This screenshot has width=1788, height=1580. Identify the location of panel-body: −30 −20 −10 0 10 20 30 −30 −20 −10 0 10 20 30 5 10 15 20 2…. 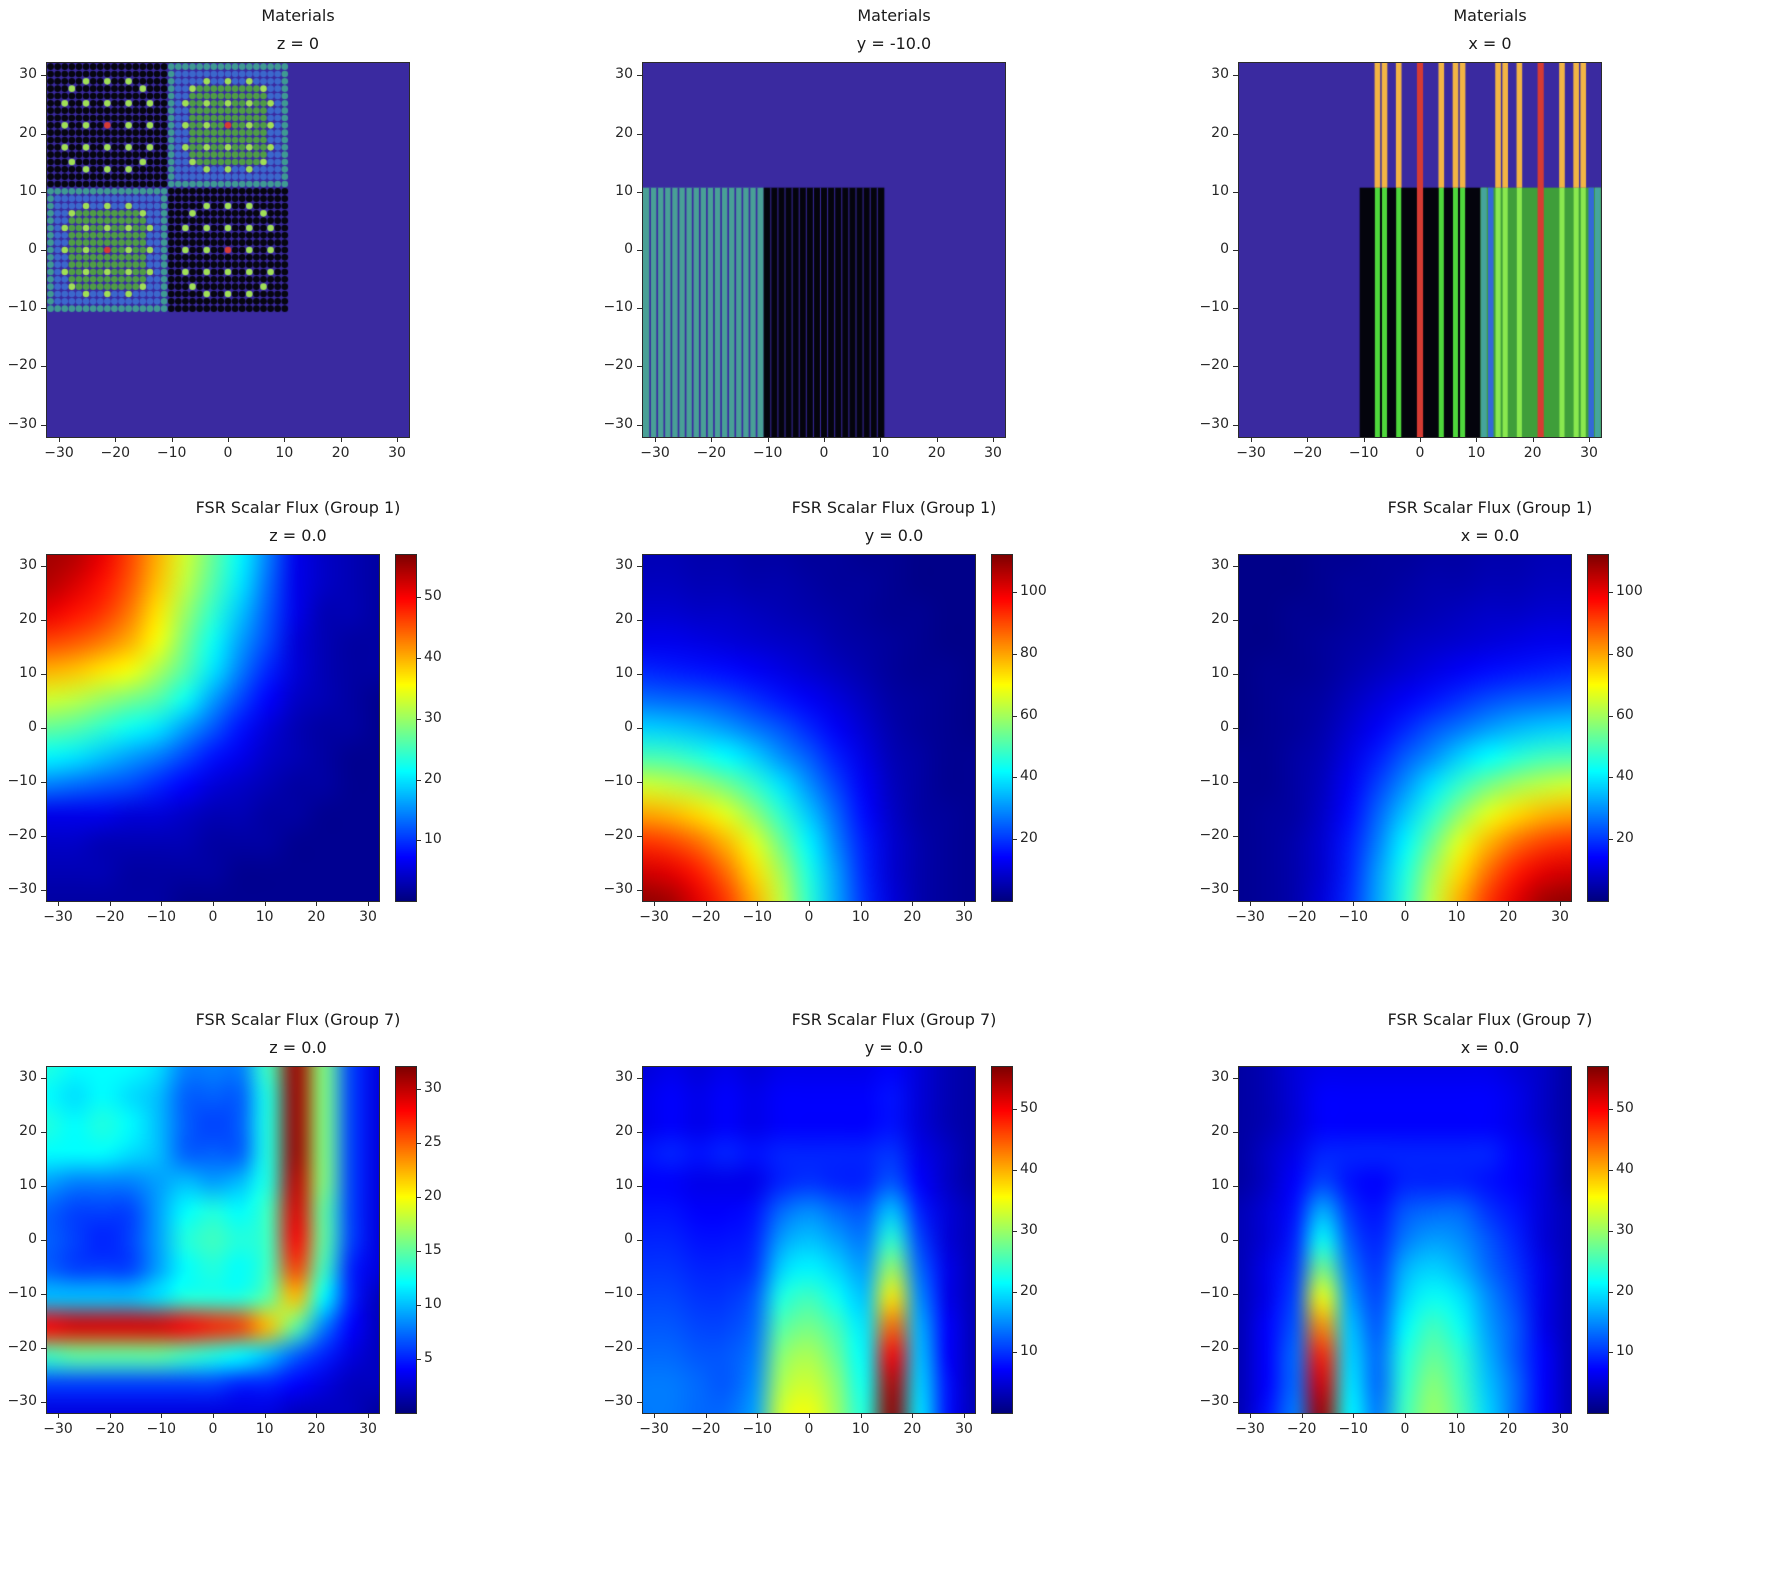
(234, 1251).